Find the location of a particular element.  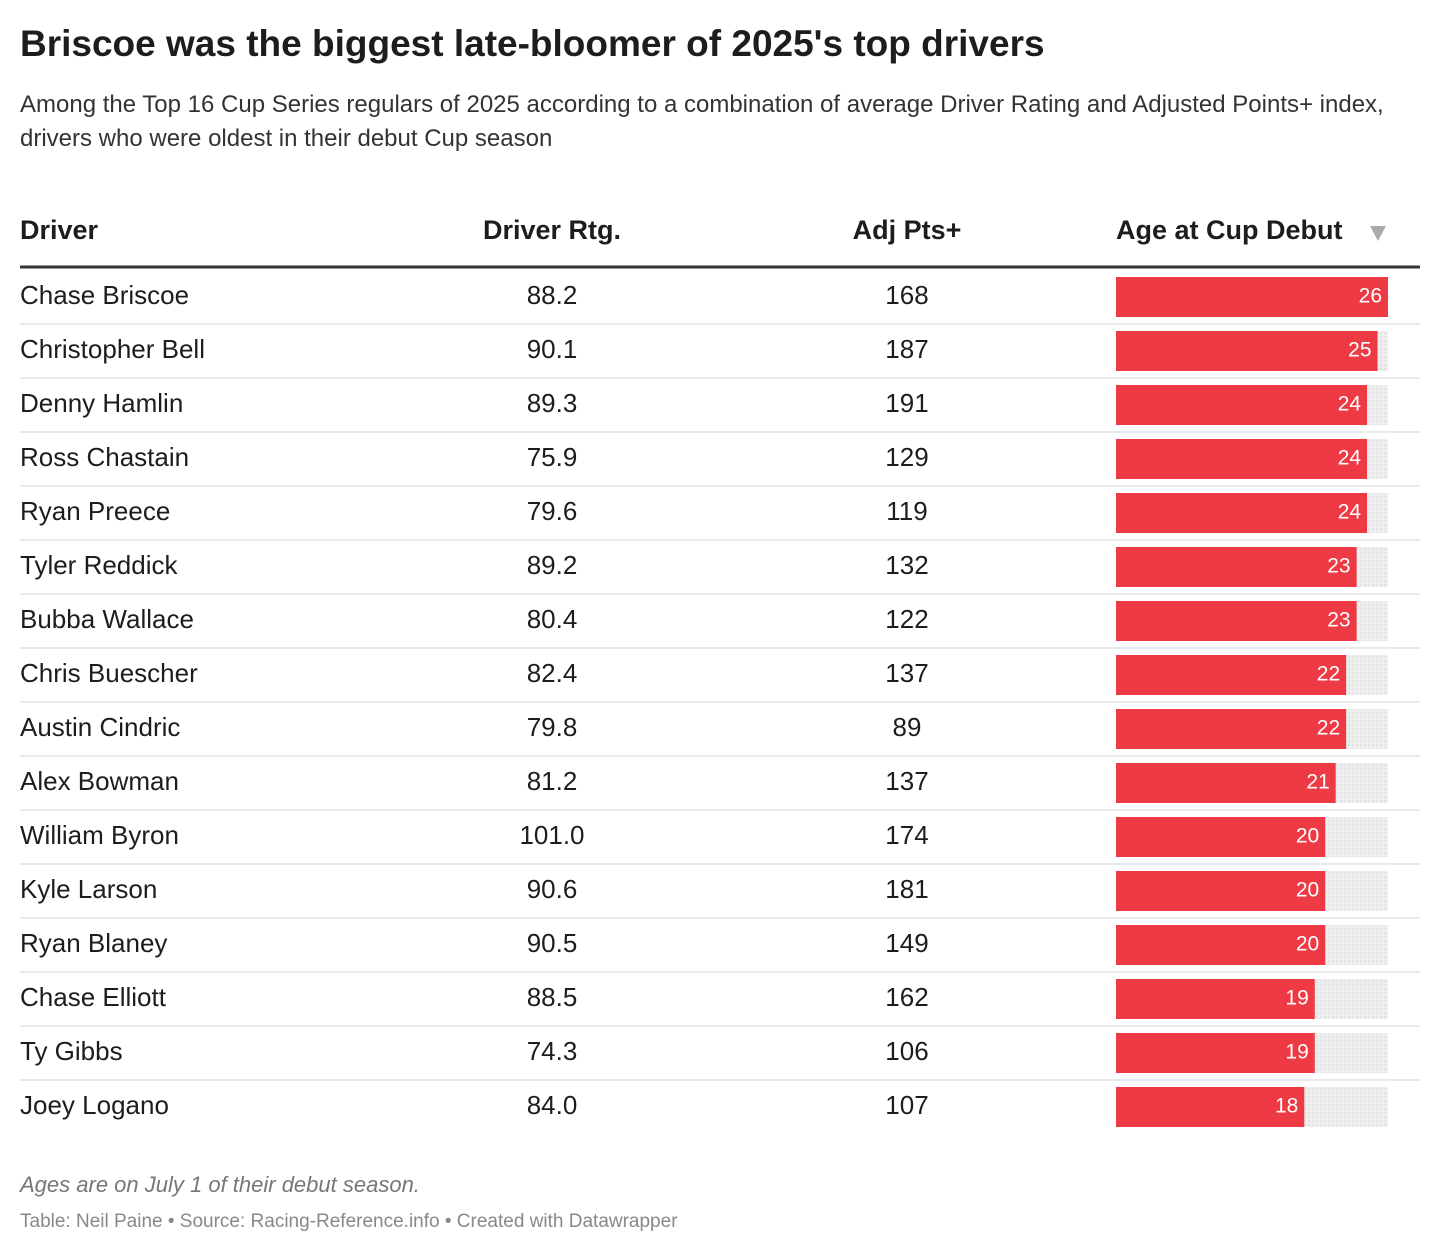

bar-label: 18 is located at coordinates (1286, 1106).